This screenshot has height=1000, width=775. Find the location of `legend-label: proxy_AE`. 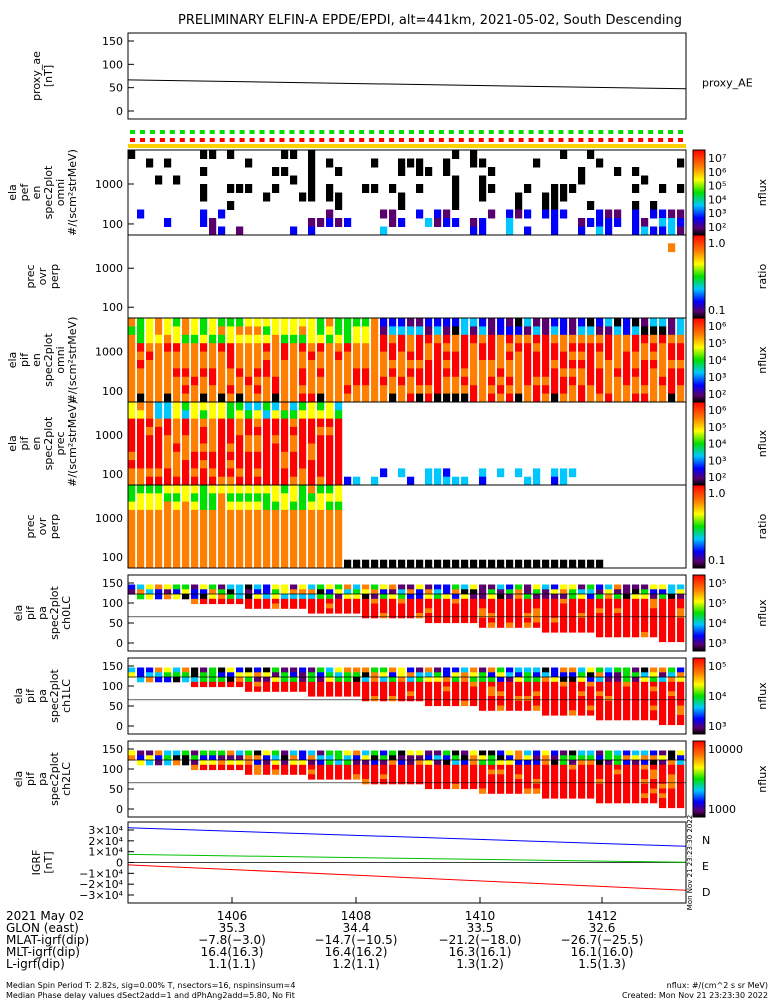

legend-label: proxy_AE is located at coordinates (727, 82).